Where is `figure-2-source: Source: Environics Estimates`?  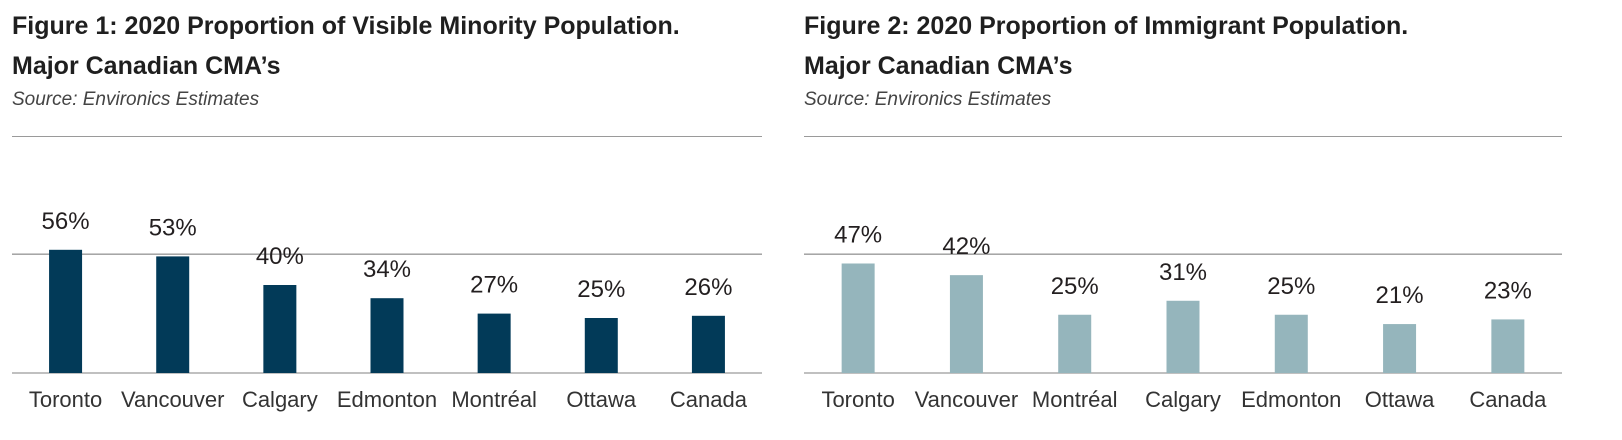
figure-2-source: Source: Environics Estimates is located at coordinates (928, 99).